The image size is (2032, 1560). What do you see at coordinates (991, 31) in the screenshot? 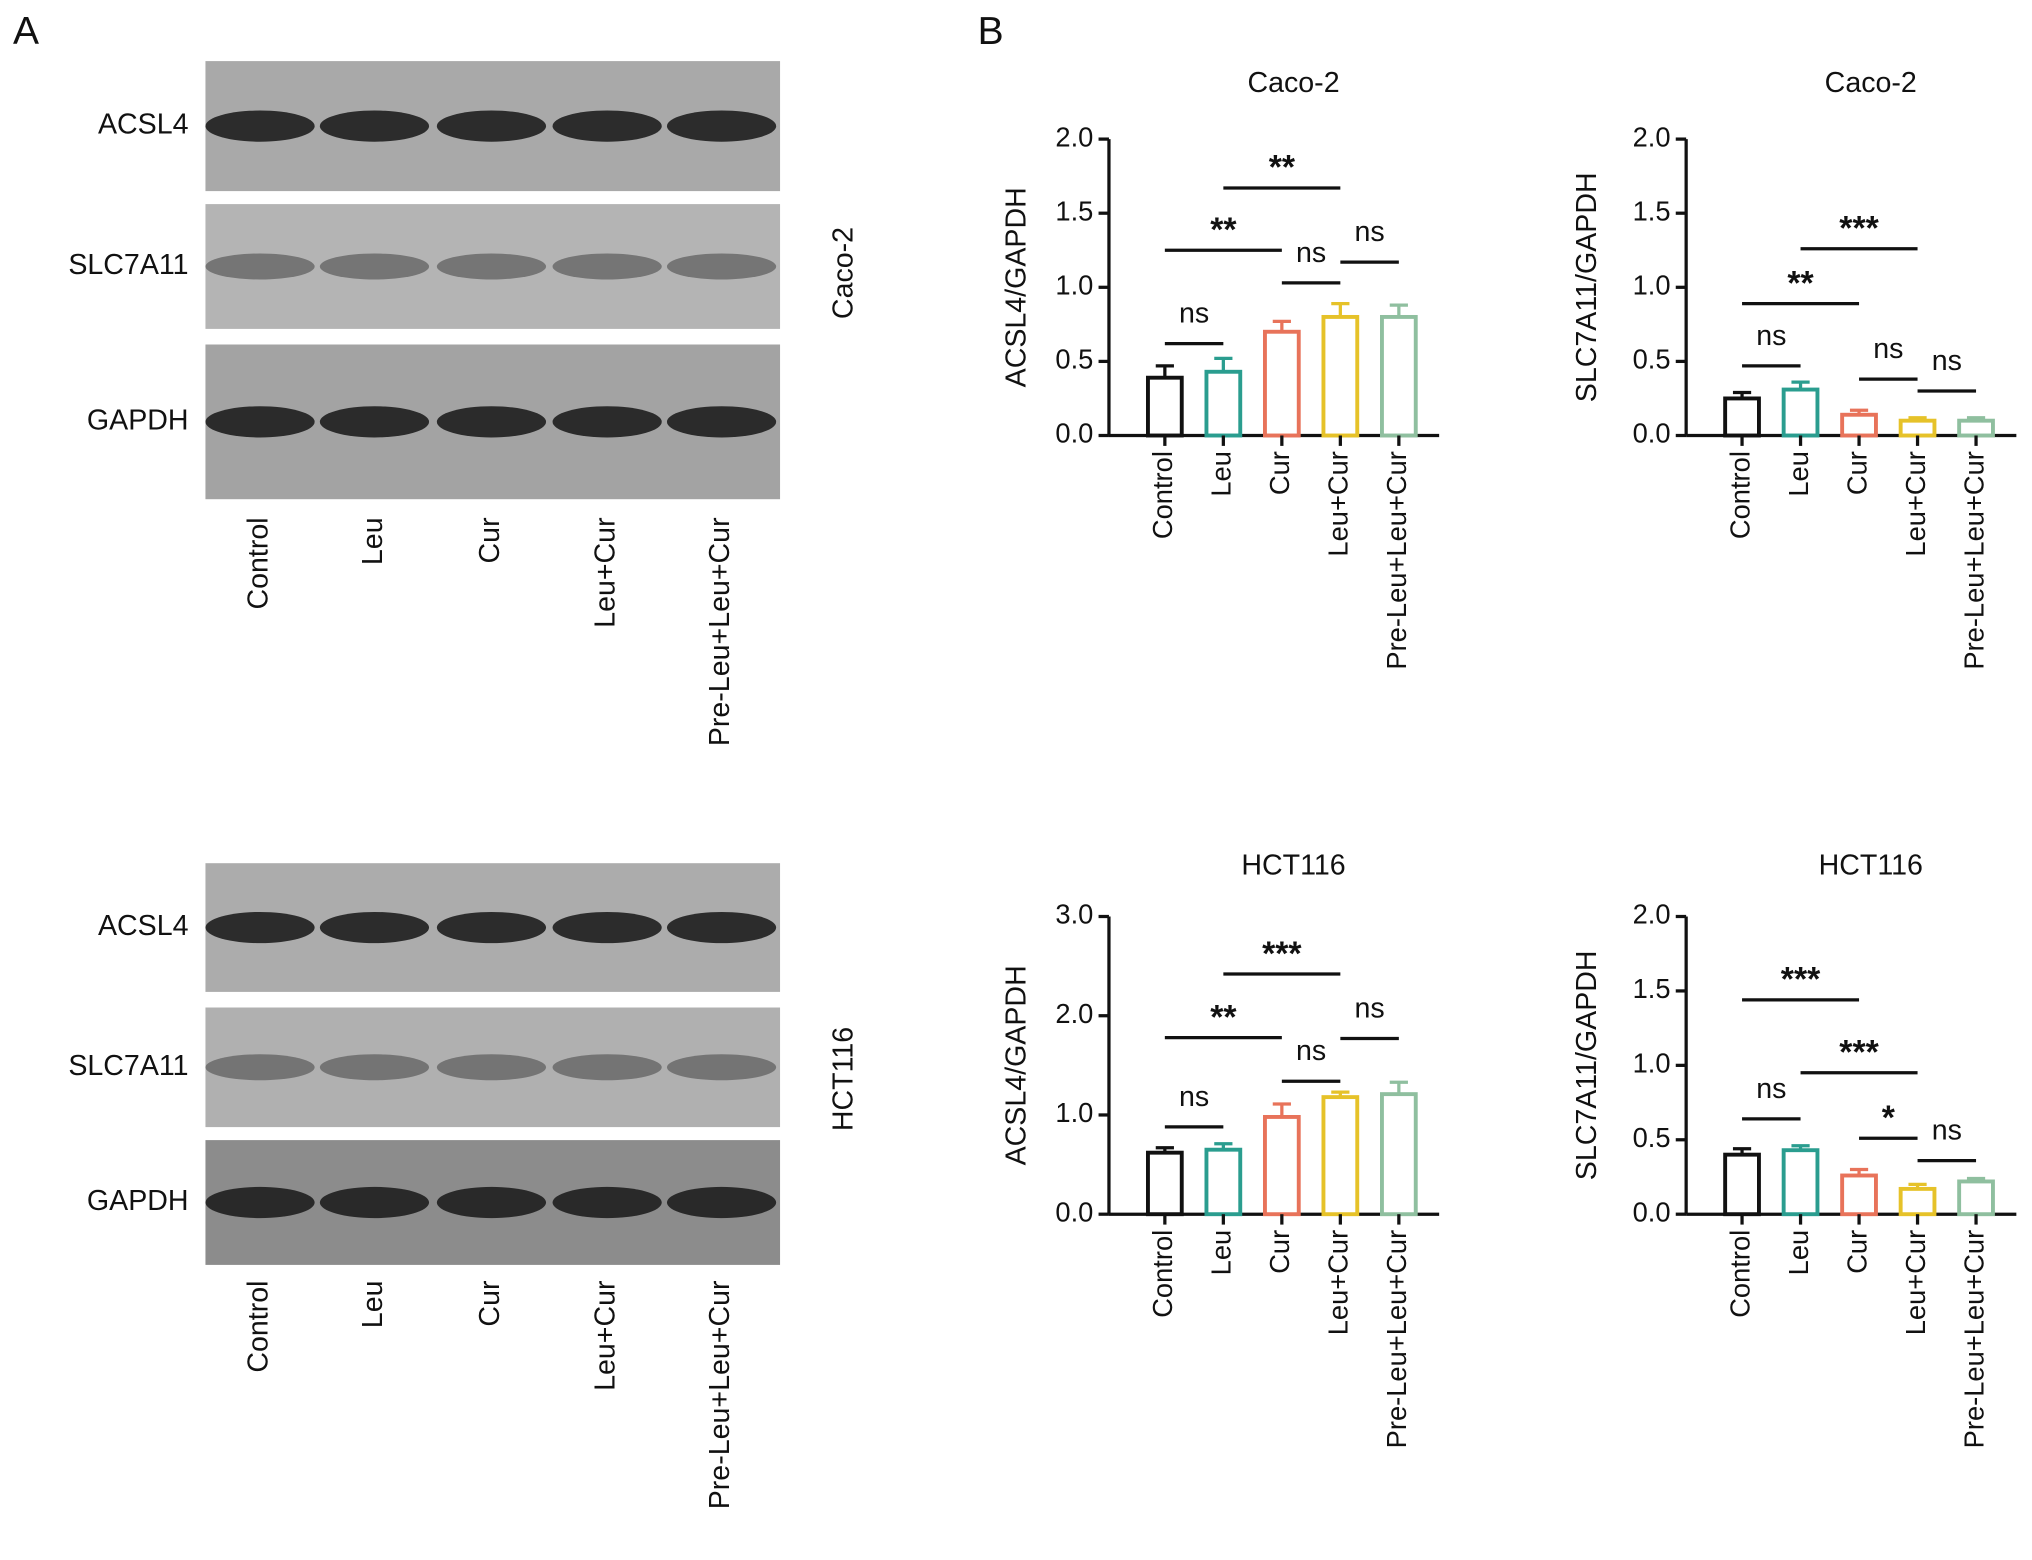
I see `panel-label: B` at bounding box center [991, 31].